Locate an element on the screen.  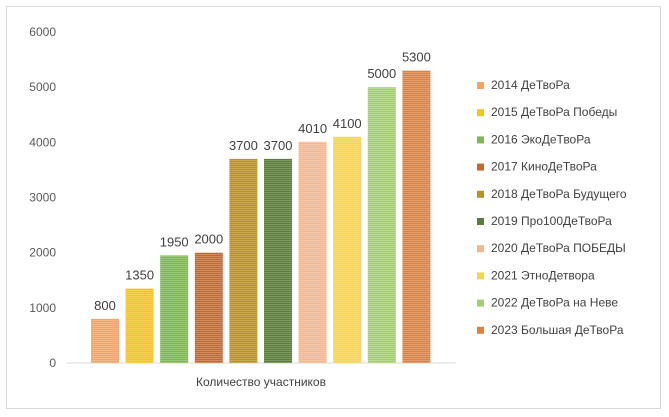
y-tick-label: 3000 is located at coordinates (42, 198).